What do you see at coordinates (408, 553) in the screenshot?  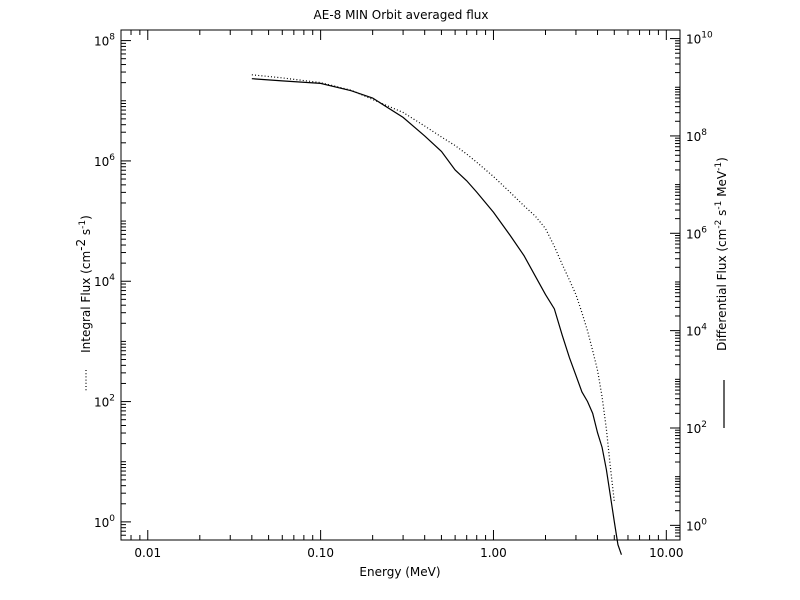 I see `x-axis-tick-labels: 0.01 0.10 1.00 10.00` at bounding box center [408, 553].